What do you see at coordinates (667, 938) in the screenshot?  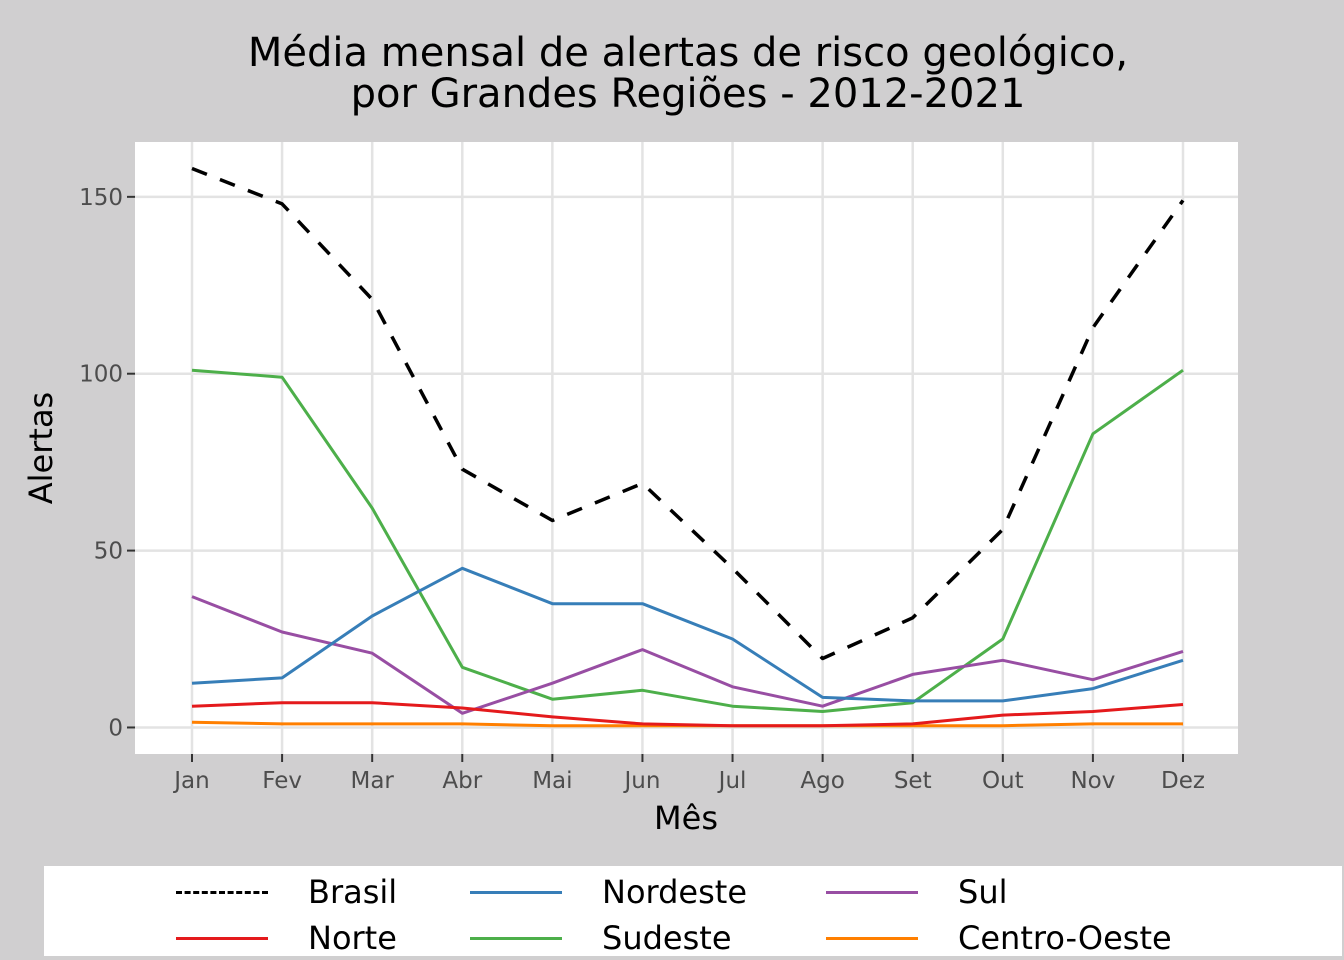 I see `legend-label: Sudeste` at bounding box center [667, 938].